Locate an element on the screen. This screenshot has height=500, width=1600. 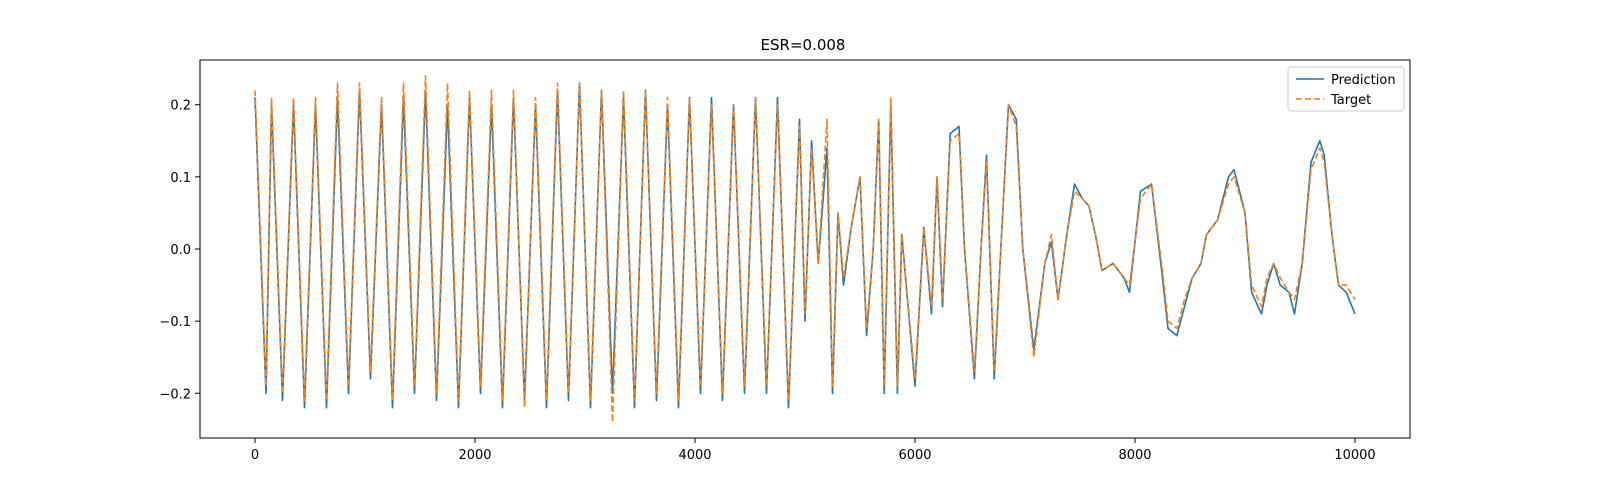
x-tick-label: 8000 is located at coordinates (1134, 455).